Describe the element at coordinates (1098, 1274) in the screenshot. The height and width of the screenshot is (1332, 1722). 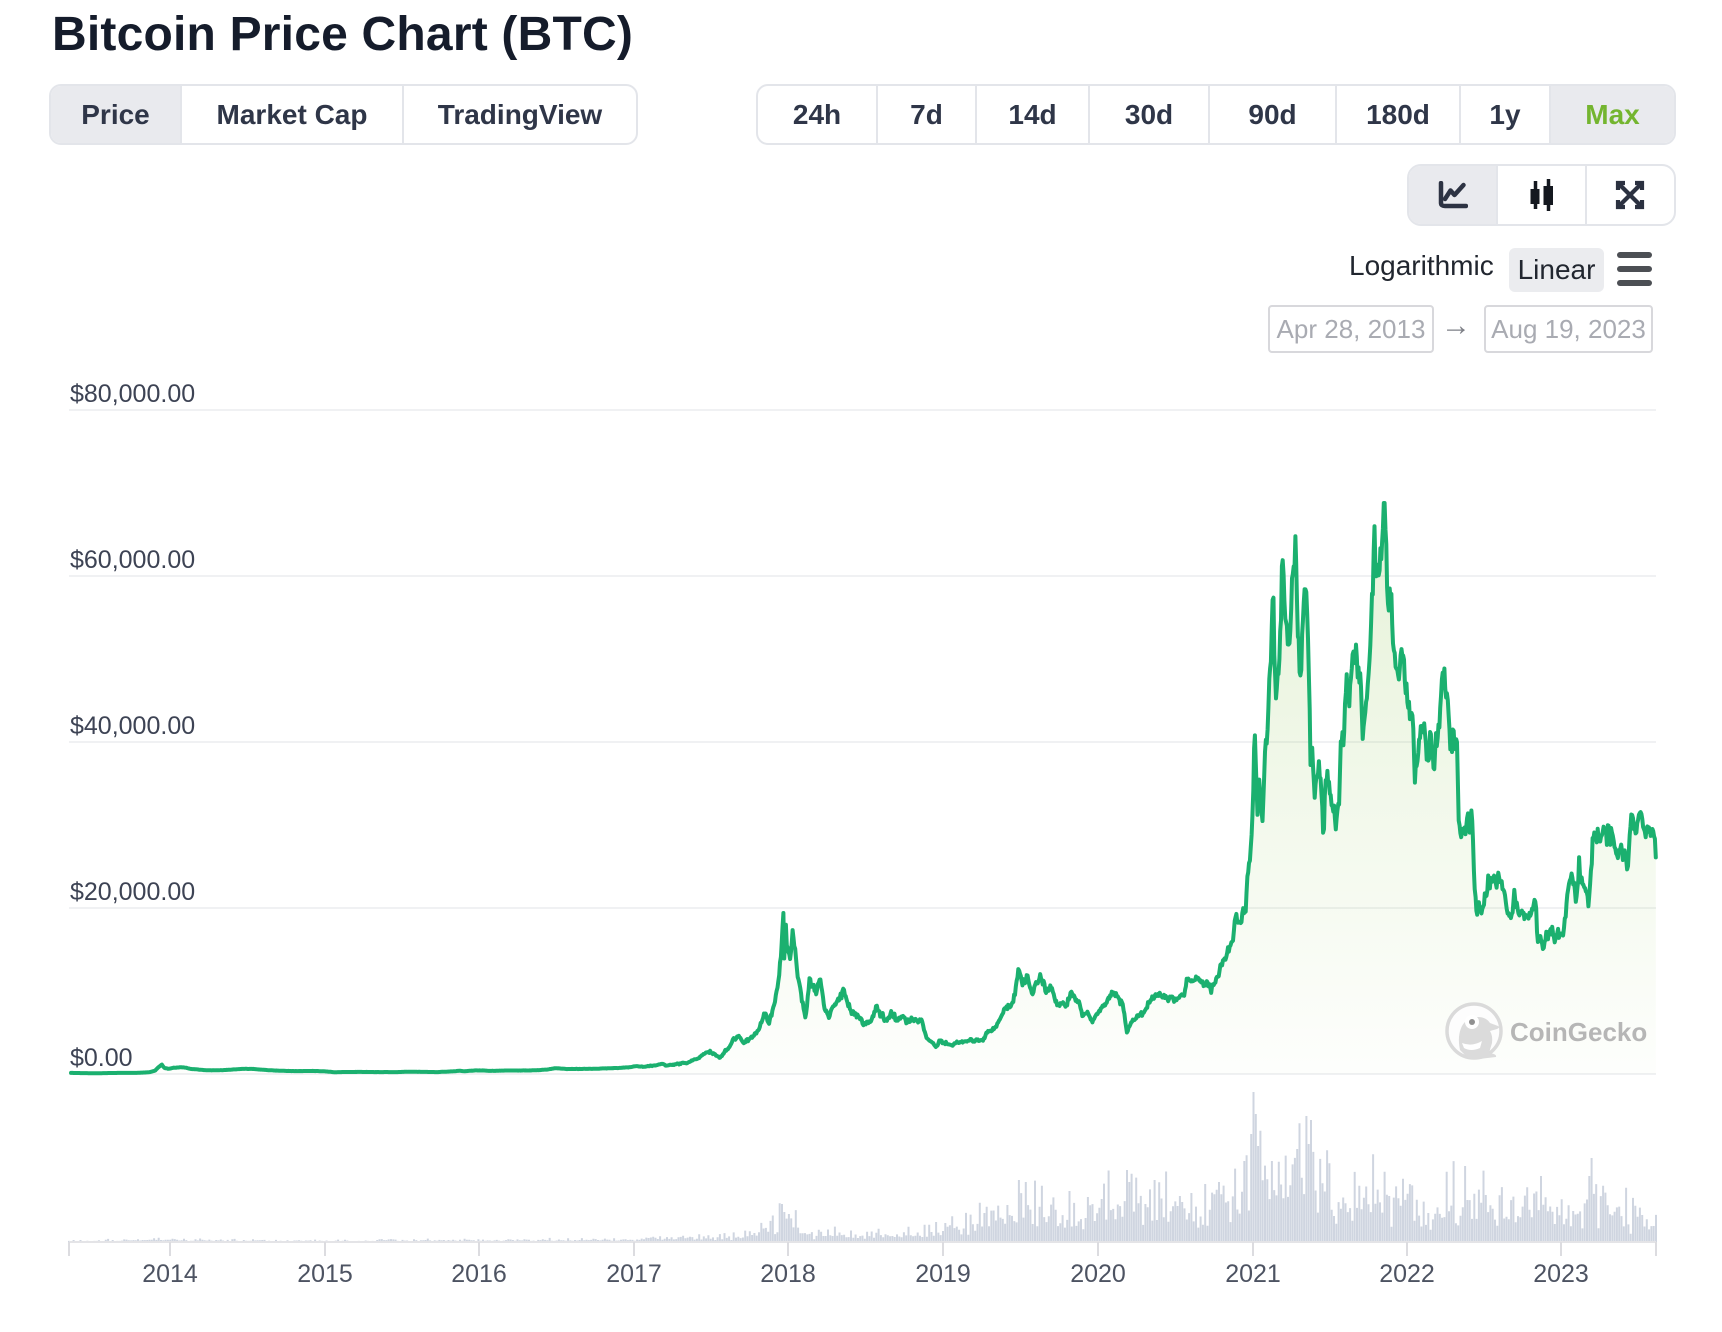
I see `svg-text: 2020` at that location.